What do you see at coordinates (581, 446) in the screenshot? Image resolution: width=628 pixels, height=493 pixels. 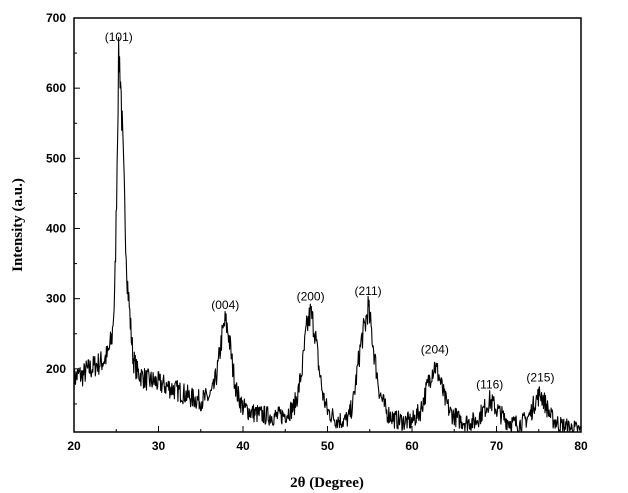 I see `x-tick-label: 80` at bounding box center [581, 446].